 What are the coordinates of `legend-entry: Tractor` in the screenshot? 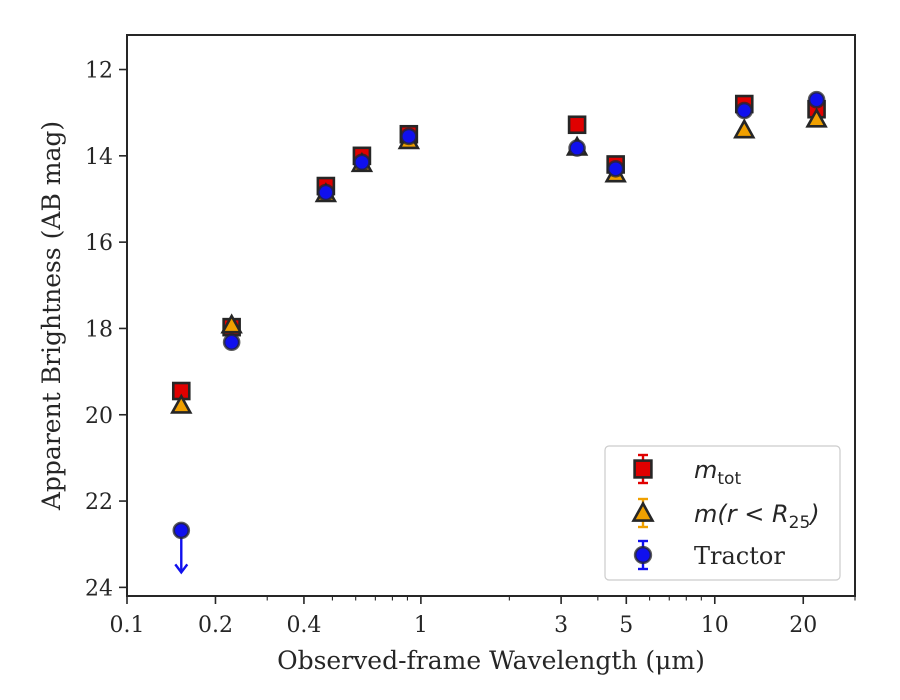 It's located at (709, 555).